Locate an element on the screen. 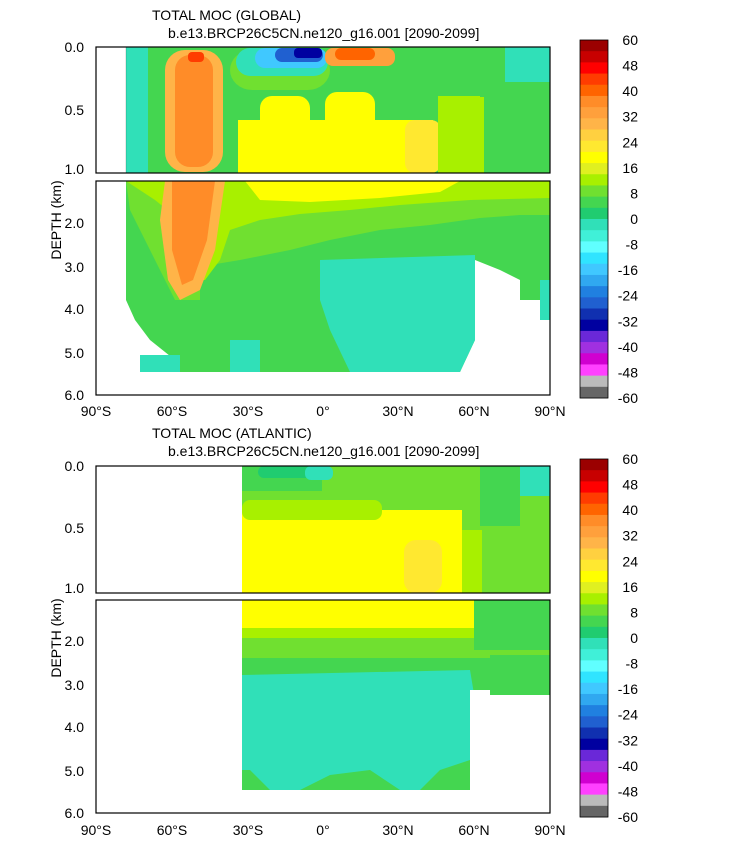 Image resolution: width=732 pixels, height=847 pixels. colorbar-global: 60 48 40 32 24 16 8 0 -8 -16 -24 -32 -40 -48 -60 is located at coordinates (609, 219).